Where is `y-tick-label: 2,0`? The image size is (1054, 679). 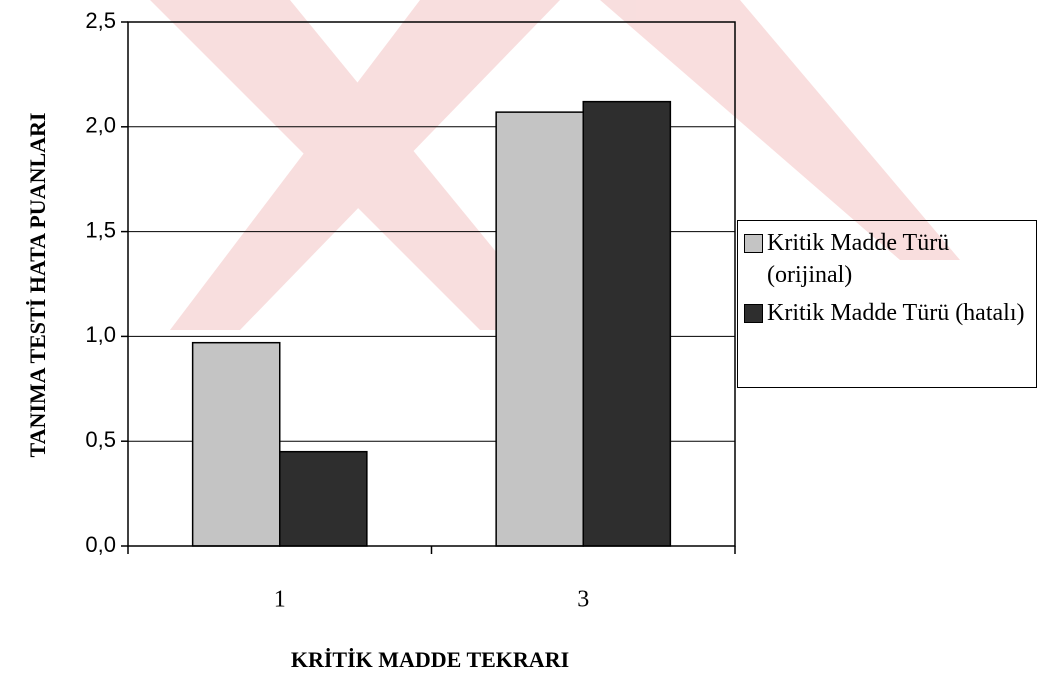 y-tick-label: 2,0 is located at coordinates (100, 125).